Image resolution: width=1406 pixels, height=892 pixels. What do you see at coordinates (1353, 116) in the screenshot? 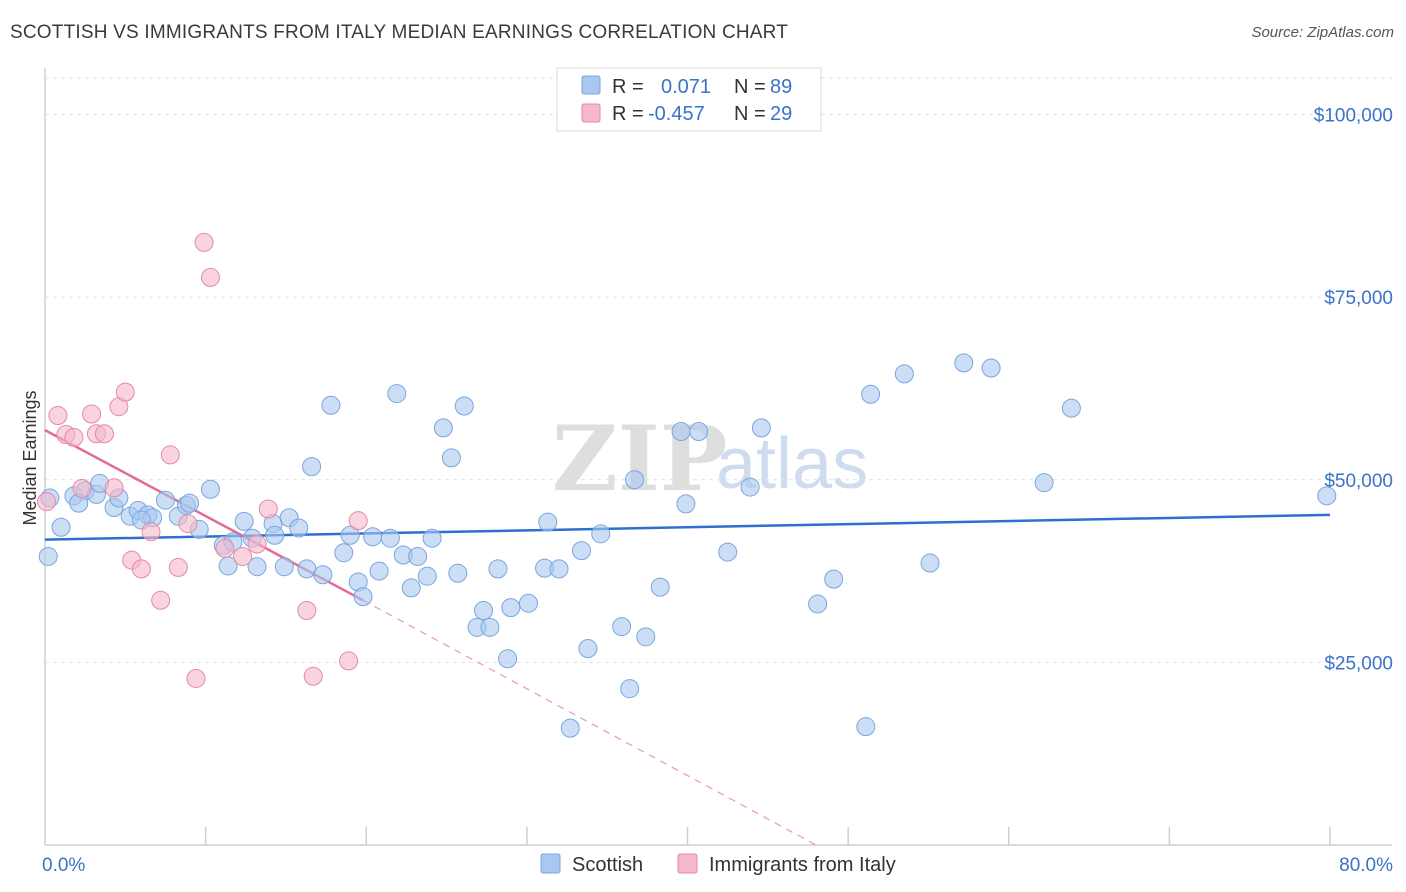
I see `y-tick-label: $100,000` at bounding box center [1353, 116].